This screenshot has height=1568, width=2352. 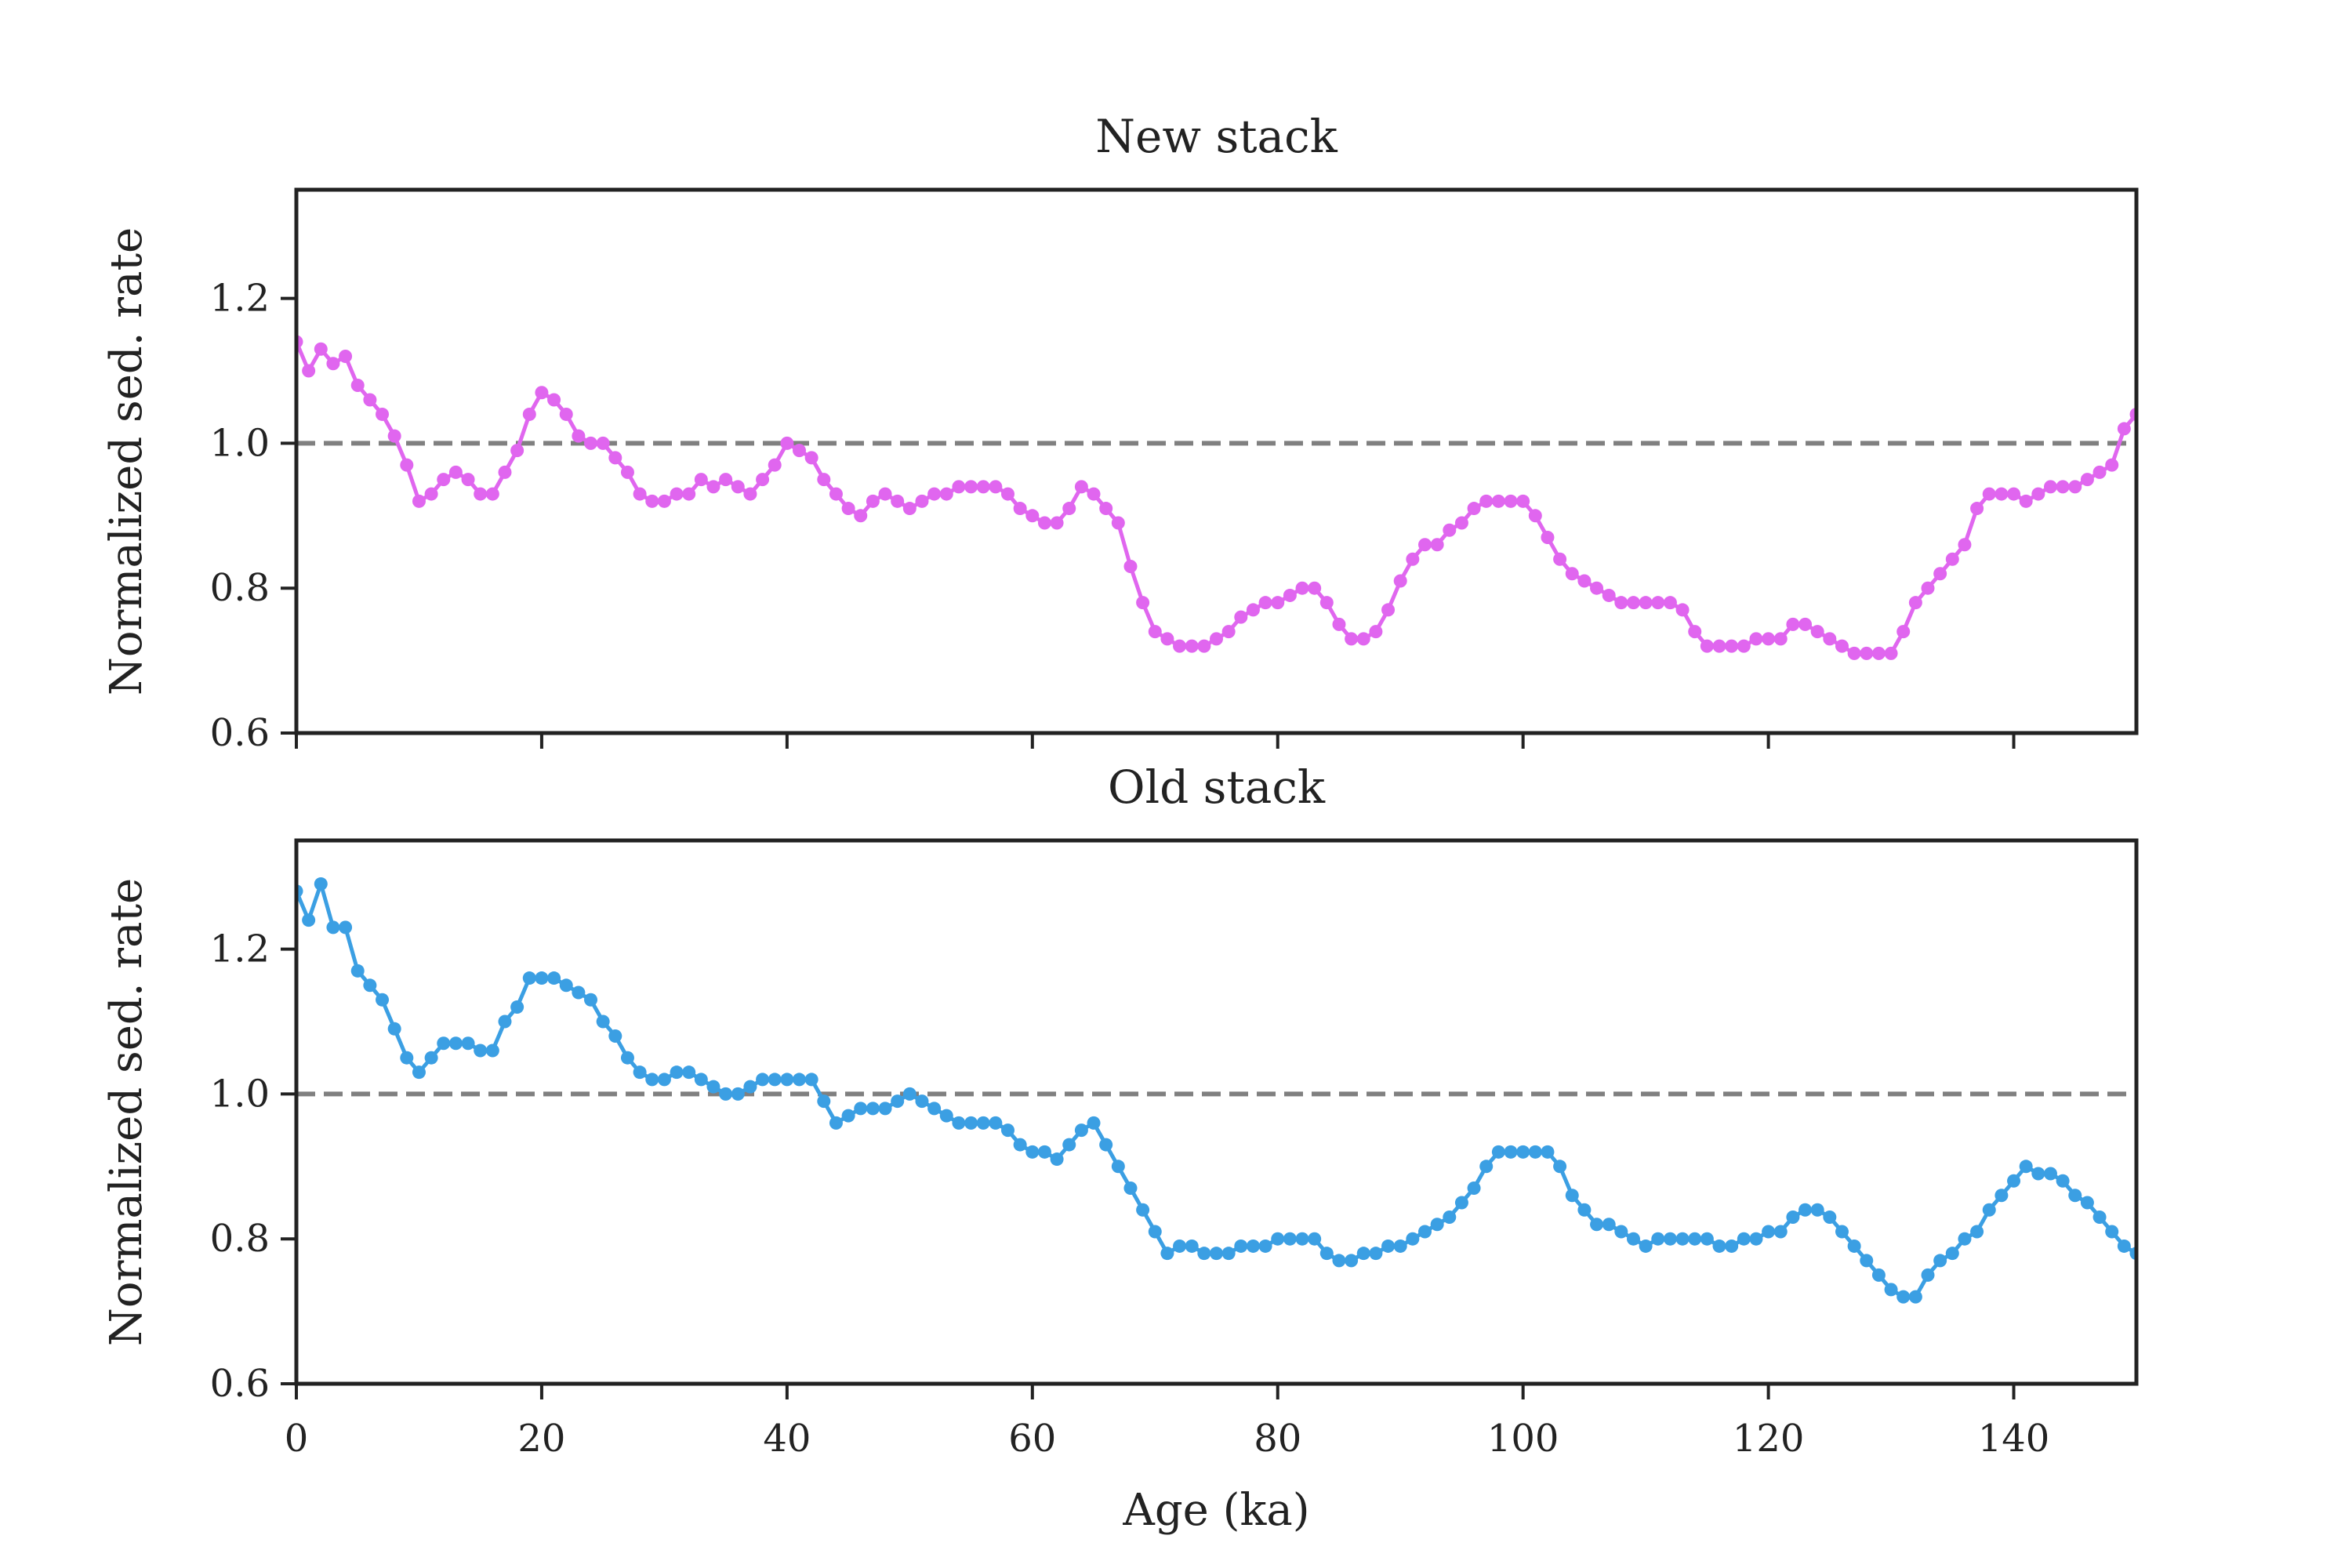 What do you see at coordinates (240, 299) in the screenshot?
I see `y-tick-label: 1.2` at bounding box center [240, 299].